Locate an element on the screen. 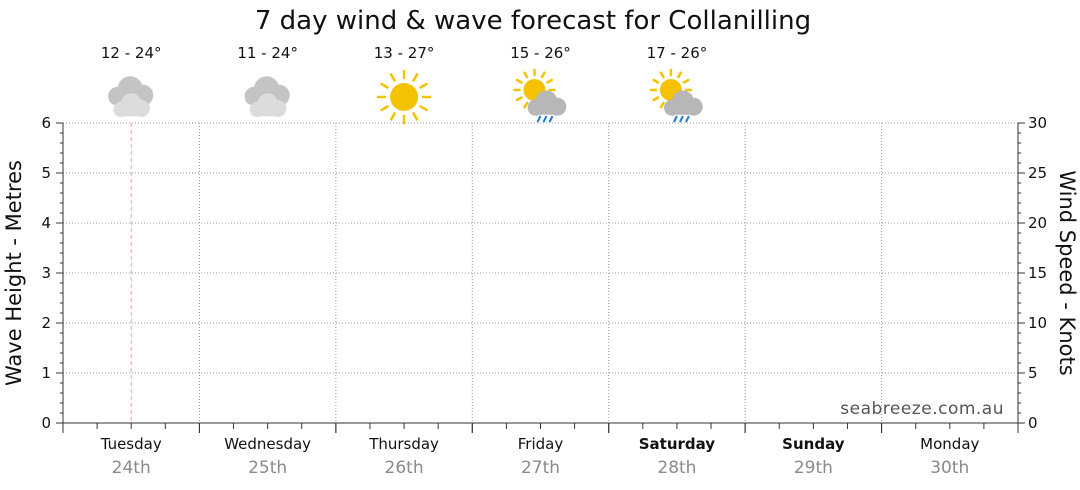 The height and width of the screenshot is (490, 1080). sunny-icon is located at coordinates (404, 97).